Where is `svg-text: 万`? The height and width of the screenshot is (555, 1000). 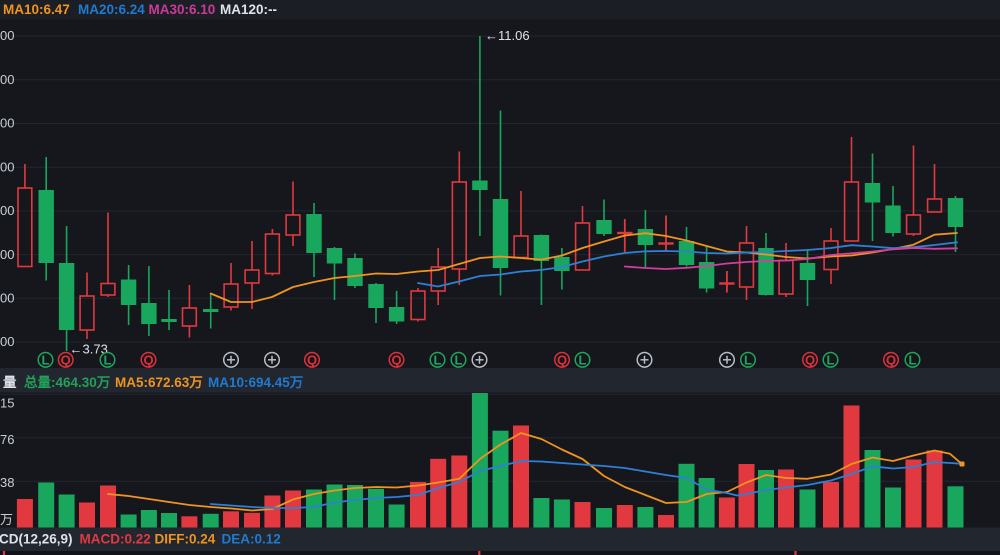
svg-text: 万 is located at coordinates (6, 519).